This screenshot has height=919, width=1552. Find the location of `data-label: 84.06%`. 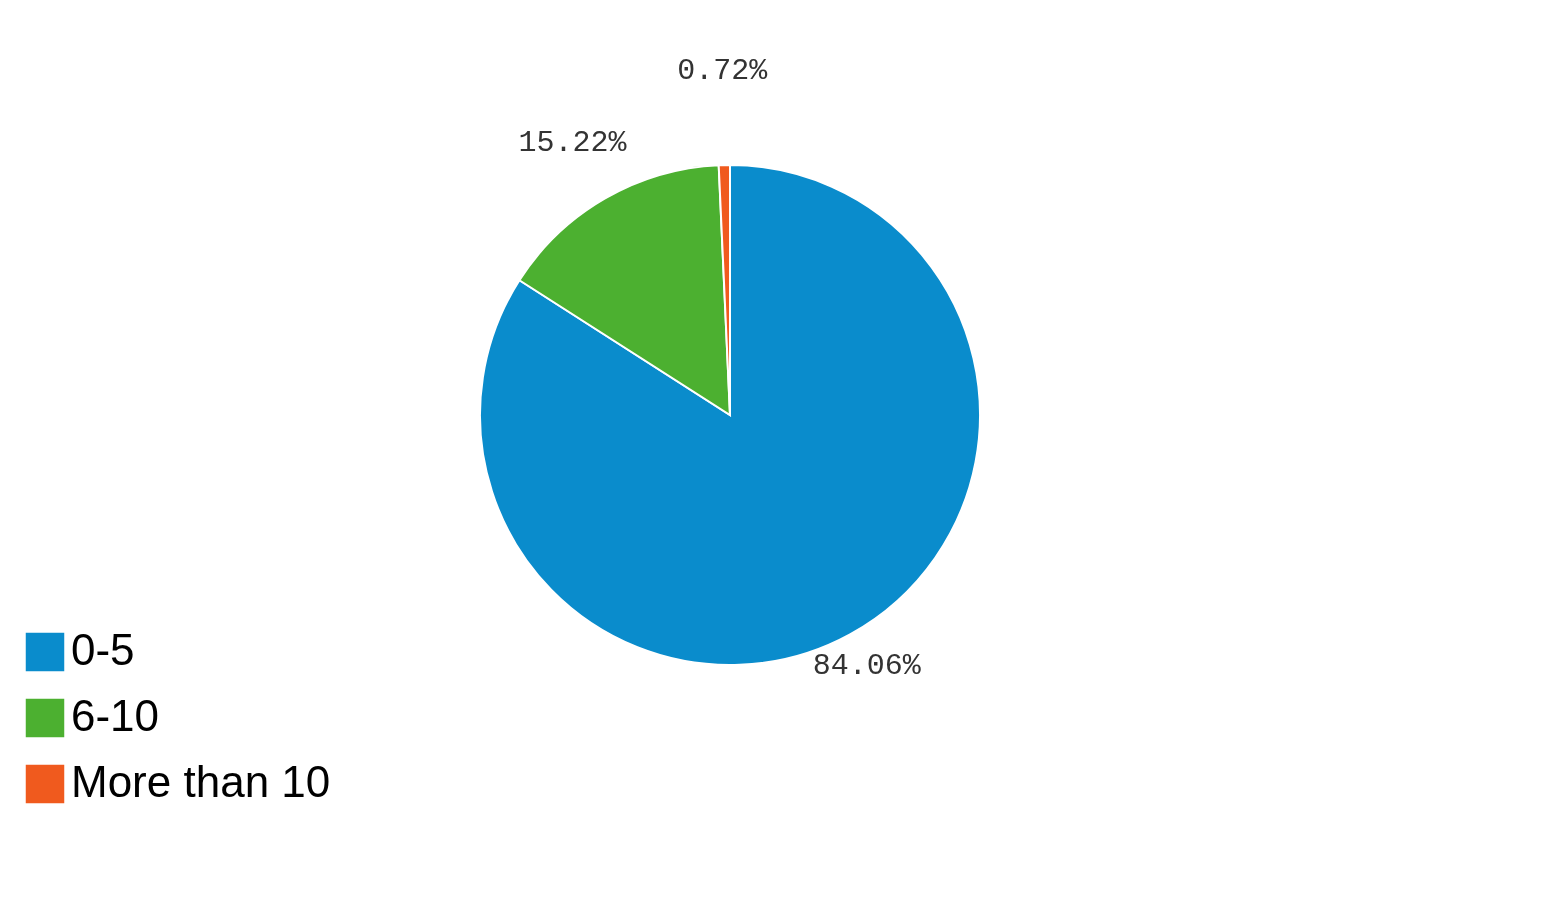

data-label: 84.06% is located at coordinates (867, 666).